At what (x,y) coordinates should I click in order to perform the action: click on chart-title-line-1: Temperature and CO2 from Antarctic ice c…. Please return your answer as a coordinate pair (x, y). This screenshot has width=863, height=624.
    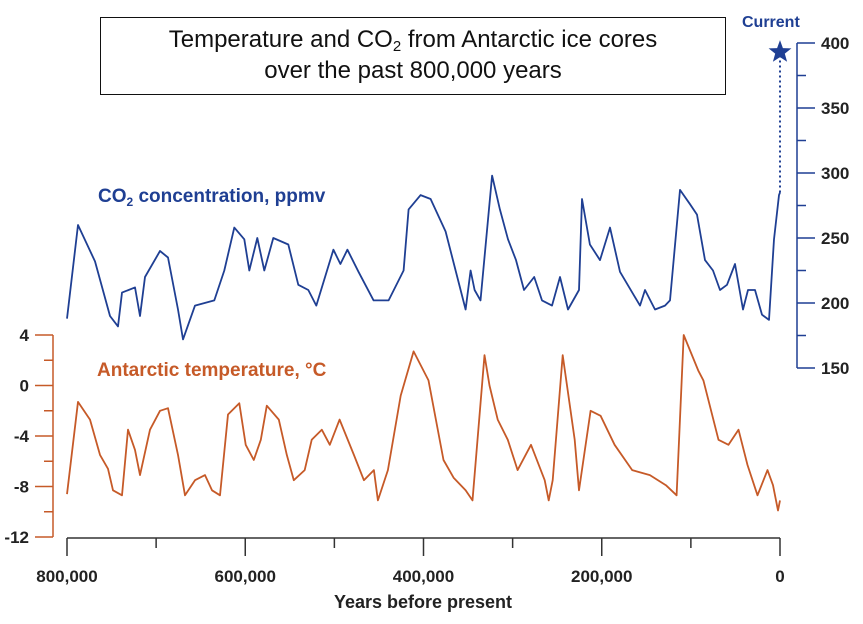
    Looking at the image, I should click on (413, 40).